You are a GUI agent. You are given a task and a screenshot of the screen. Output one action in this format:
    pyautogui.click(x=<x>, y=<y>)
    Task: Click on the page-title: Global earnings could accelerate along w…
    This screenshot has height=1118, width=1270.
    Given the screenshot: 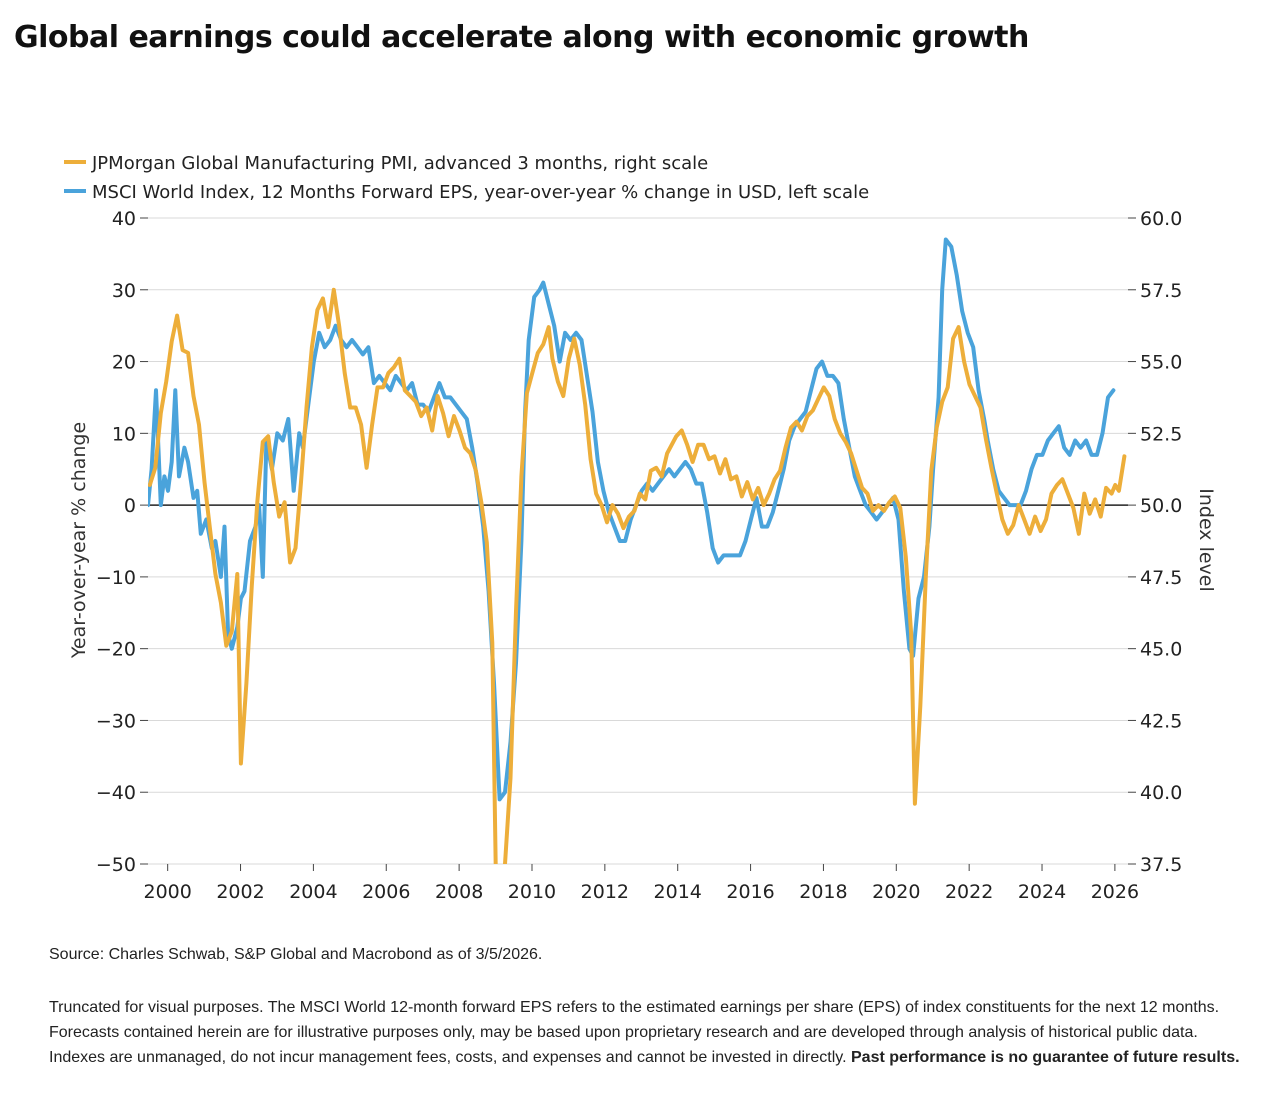 What is the action you would take?
    pyautogui.click(x=521, y=37)
    